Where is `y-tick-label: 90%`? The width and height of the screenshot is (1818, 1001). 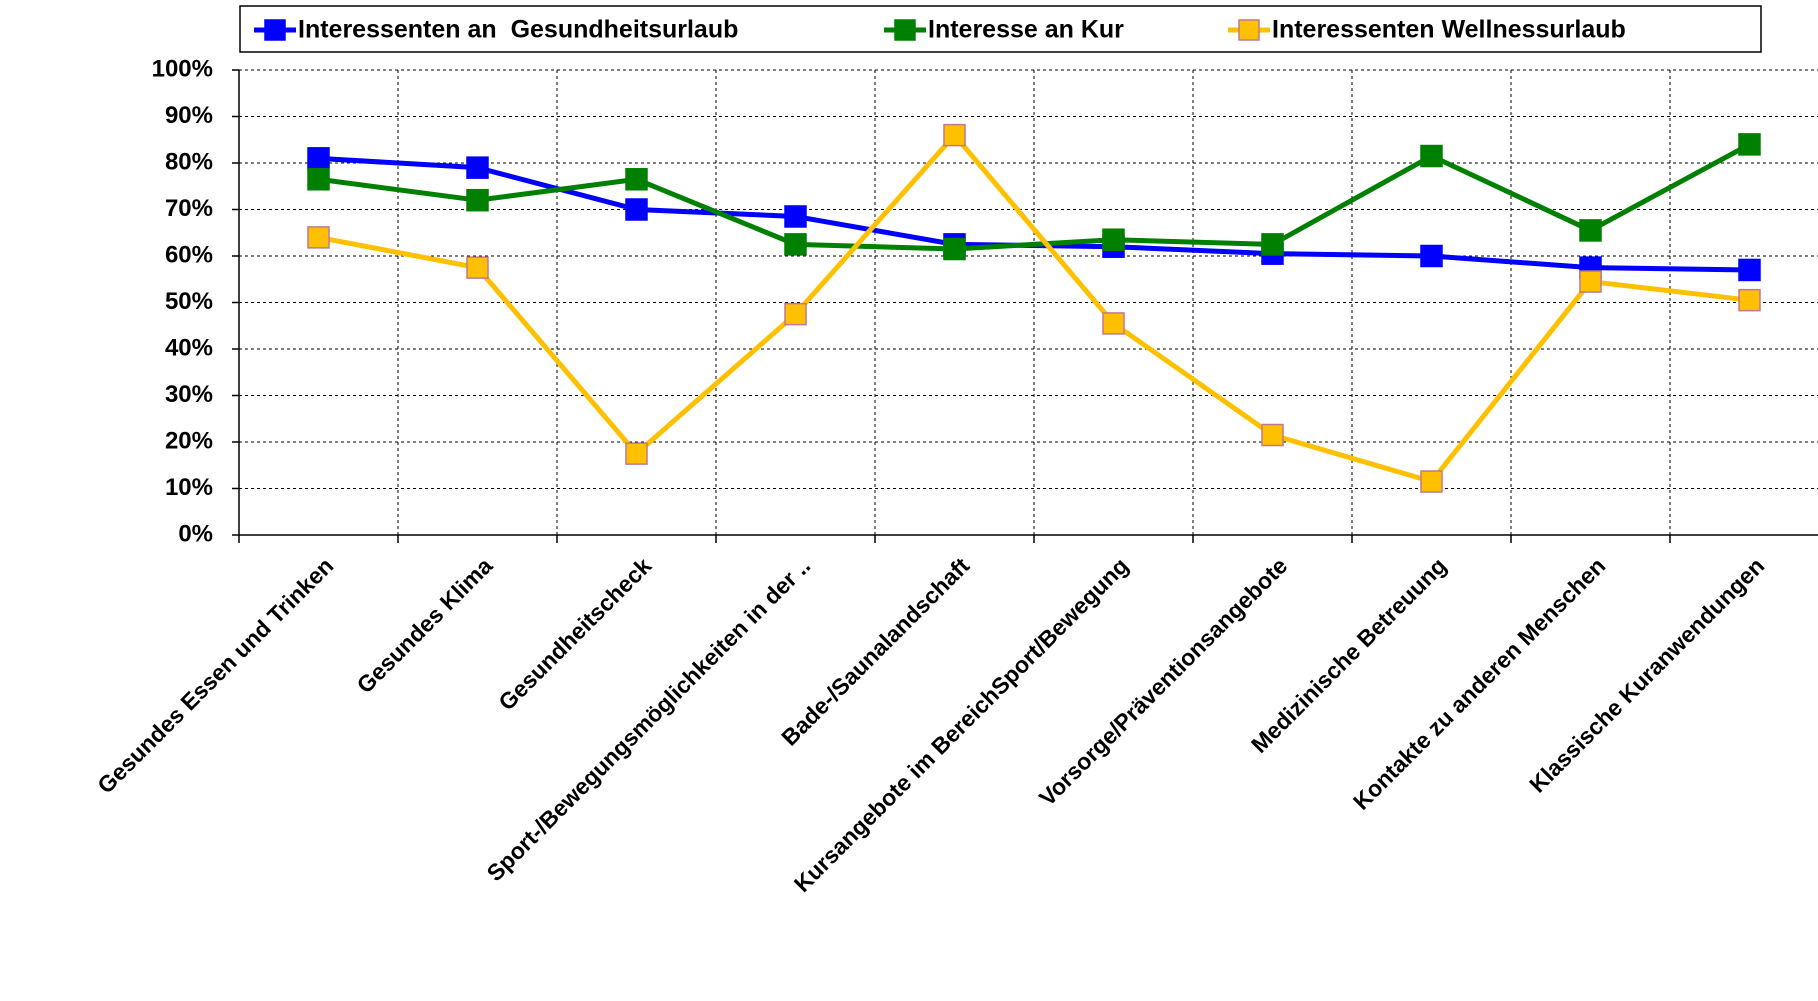
y-tick-label: 90% is located at coordinates (189, 115).